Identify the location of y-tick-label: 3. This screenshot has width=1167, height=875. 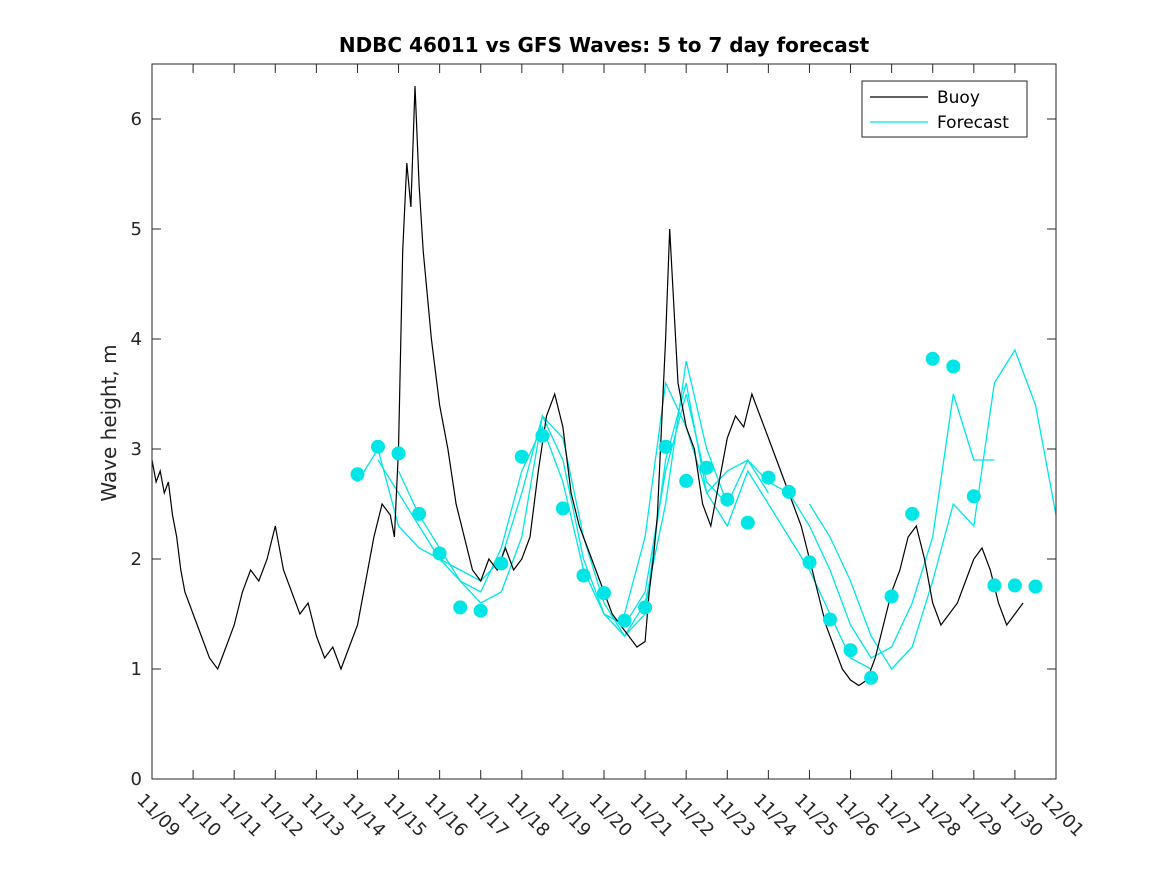
(136, 449).